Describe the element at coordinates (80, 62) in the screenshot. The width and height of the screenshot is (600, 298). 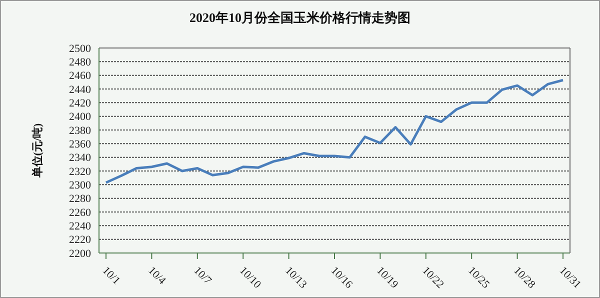
I see `y-tick-label: 2480` at that location.